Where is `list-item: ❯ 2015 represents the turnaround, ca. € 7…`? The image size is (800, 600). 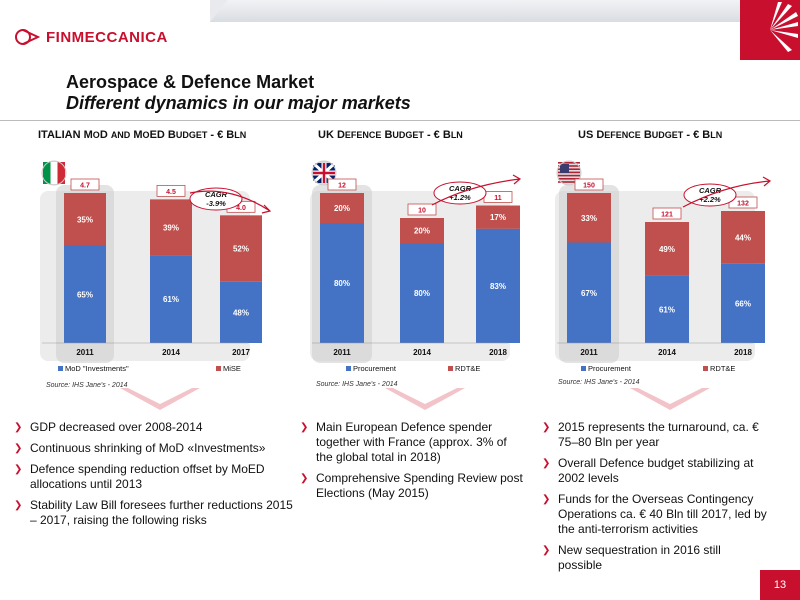 list-item: ❯ 2015 represents the turnaround, ca. € 7… is located at coordinates (650, 434).